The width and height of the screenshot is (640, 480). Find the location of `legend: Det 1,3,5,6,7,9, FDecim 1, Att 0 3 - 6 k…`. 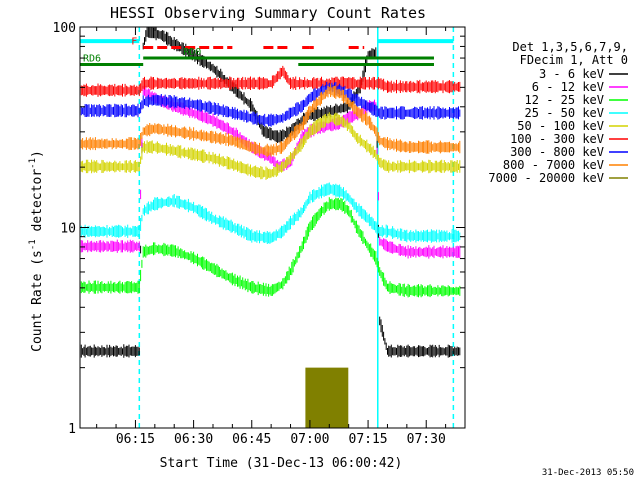

legend: Det 1,3,5,6,7,9, FDecim 1, Att 0 3 - 6 k… is located at coordinates (558, 112).